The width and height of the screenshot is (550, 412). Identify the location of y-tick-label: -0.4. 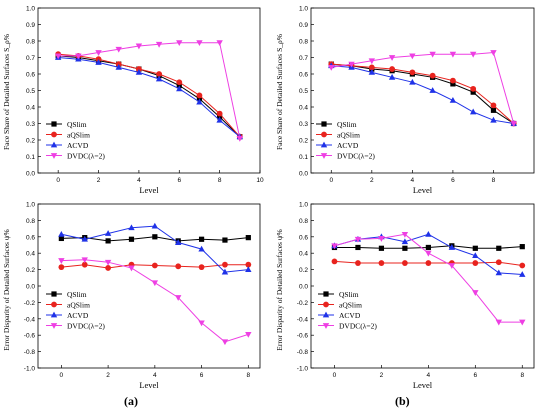
(303, 319).